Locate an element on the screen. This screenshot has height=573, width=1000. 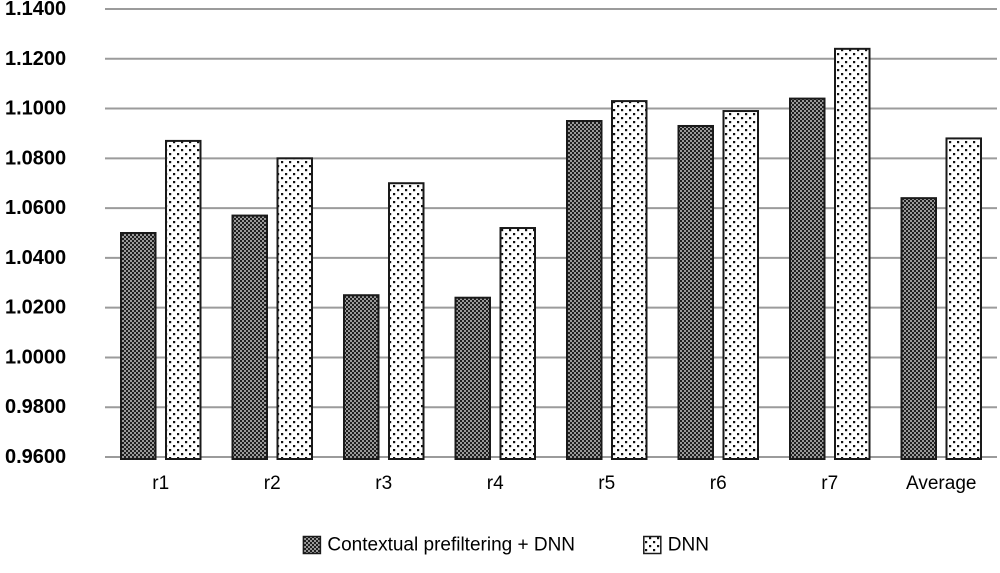
y-axis-tick-label: 0.9600 is located at coordinates (35, 457).